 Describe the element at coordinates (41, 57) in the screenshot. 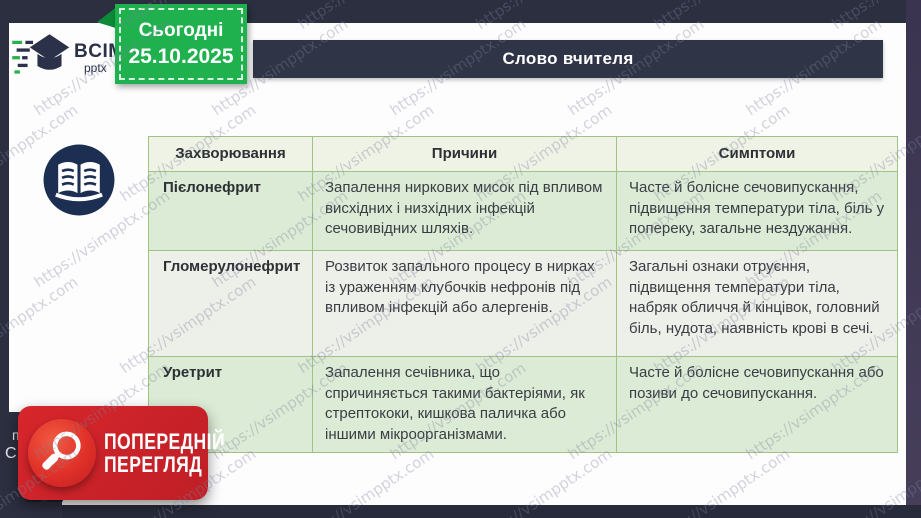

I see `graduation-cap-icon` at that location.